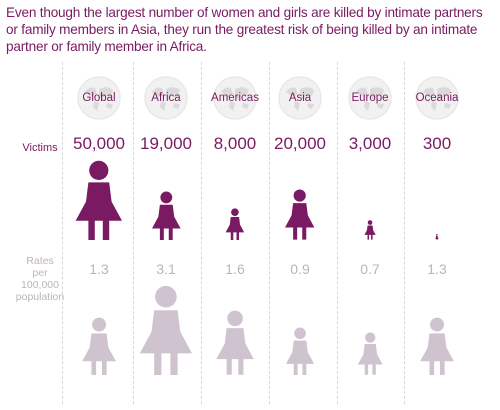 This screenshot has width=500, height=410. I want to click on rates-label-line: per, so click(40, 273).